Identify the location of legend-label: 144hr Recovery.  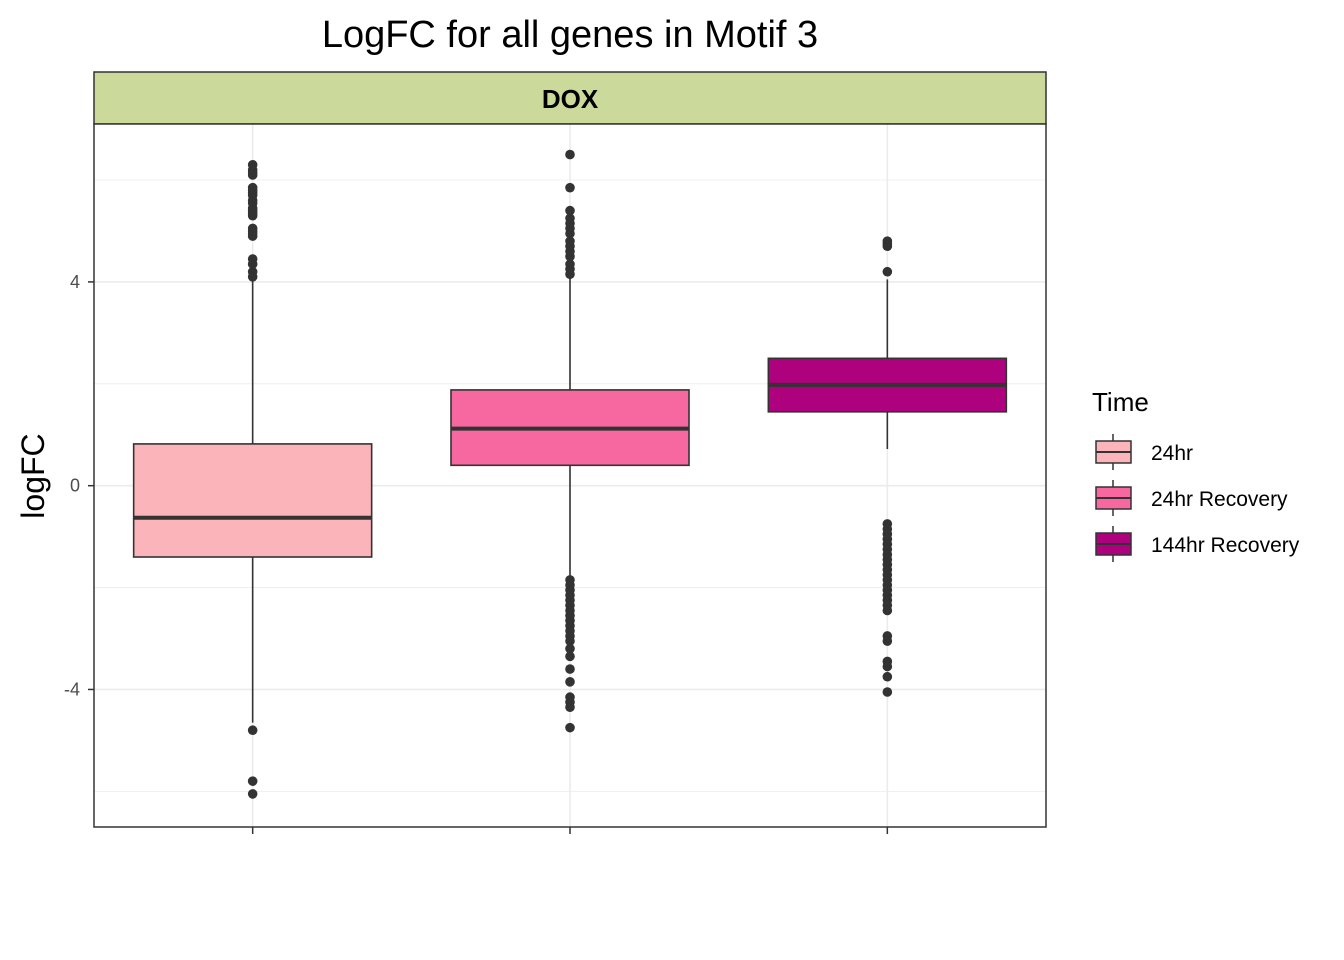
(1225, 545).